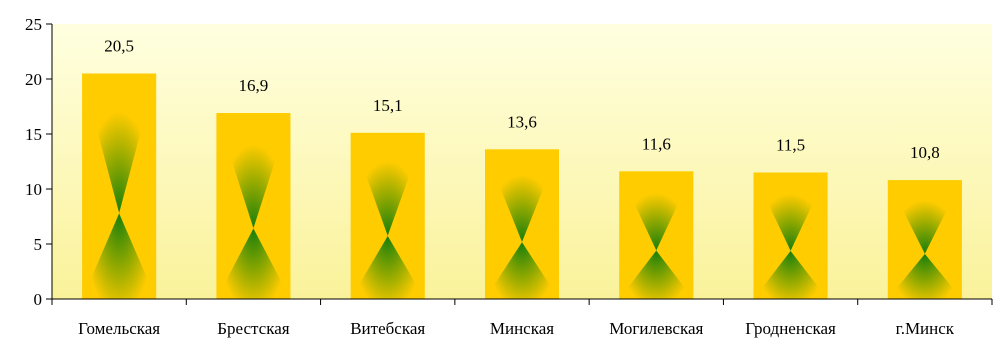 The height and width of the screenshot is (343, 996). I want to click on data-label: 16,9, so click(254, 85).